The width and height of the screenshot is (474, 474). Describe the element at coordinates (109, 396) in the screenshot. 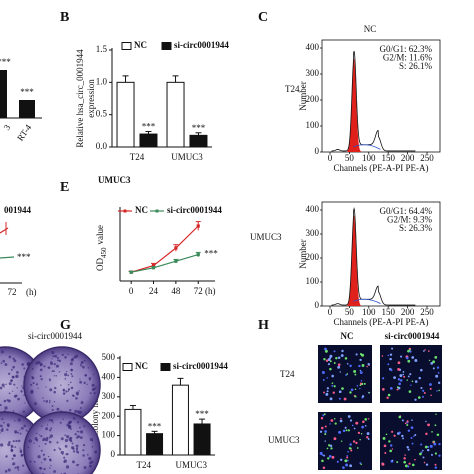

I see `y-tick-label: 300` at that location.